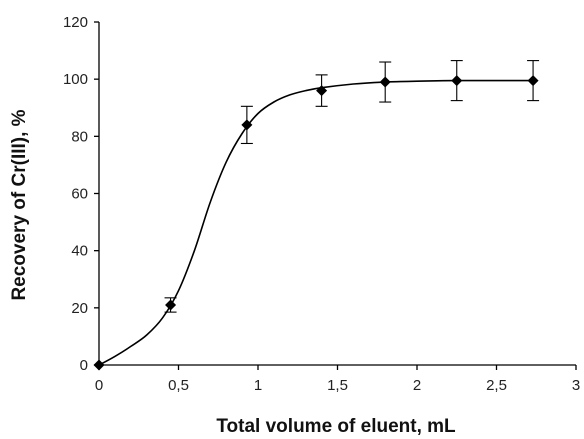 This screenshot has height=439, width=584. I want to click on x-tick-label: 2,5, so click(496, 385).